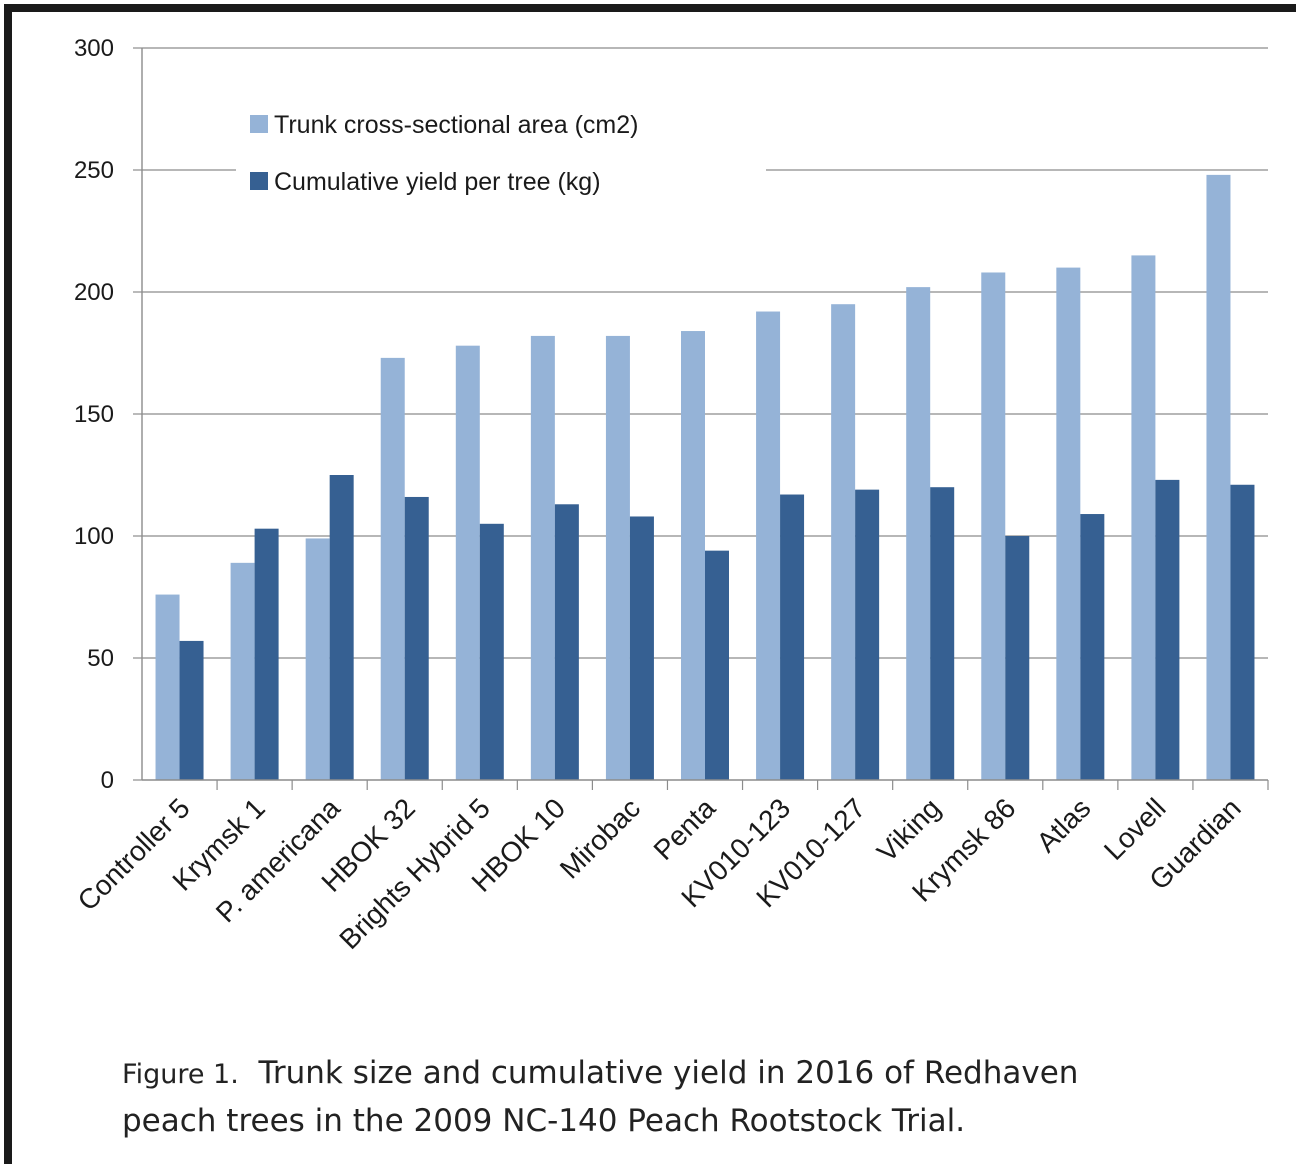  I want to click on y-tick-label: 100, so click(94, 536).